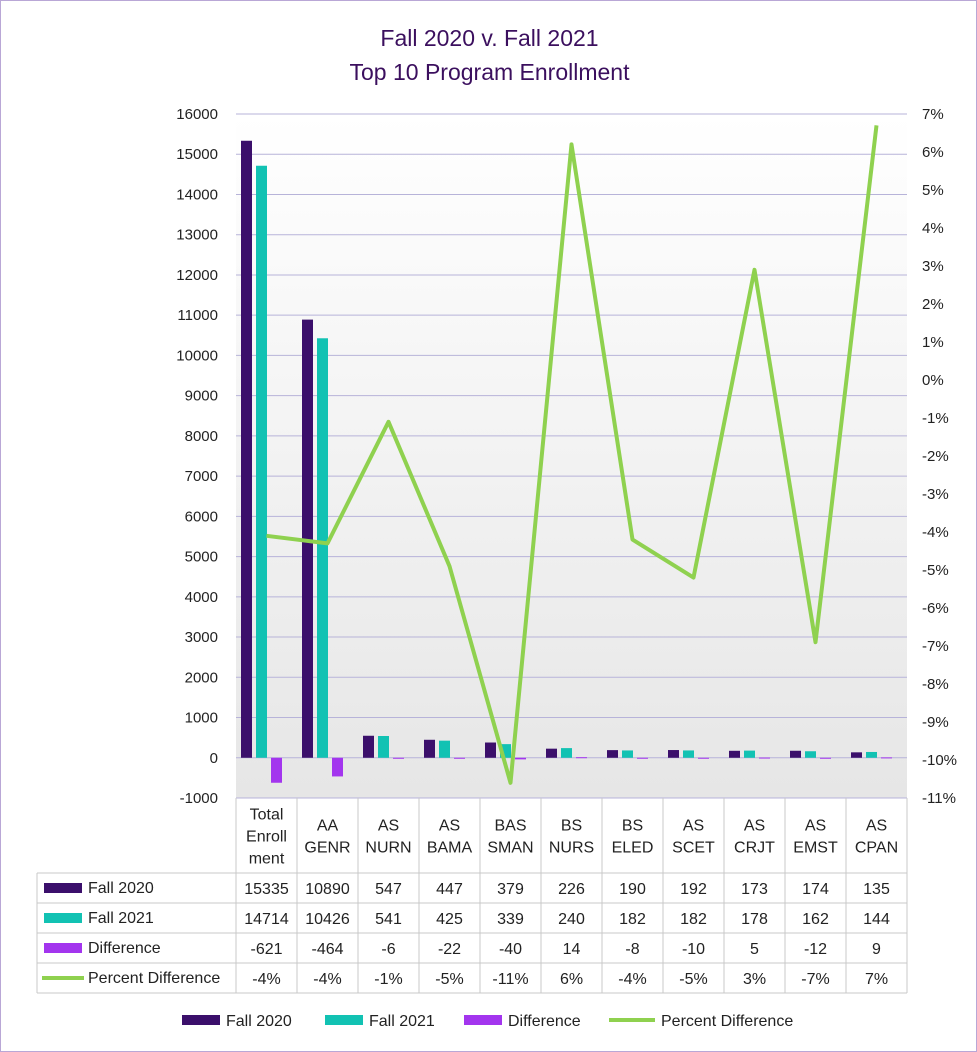  I want to click on table-cell: 447, so click(449, 889).